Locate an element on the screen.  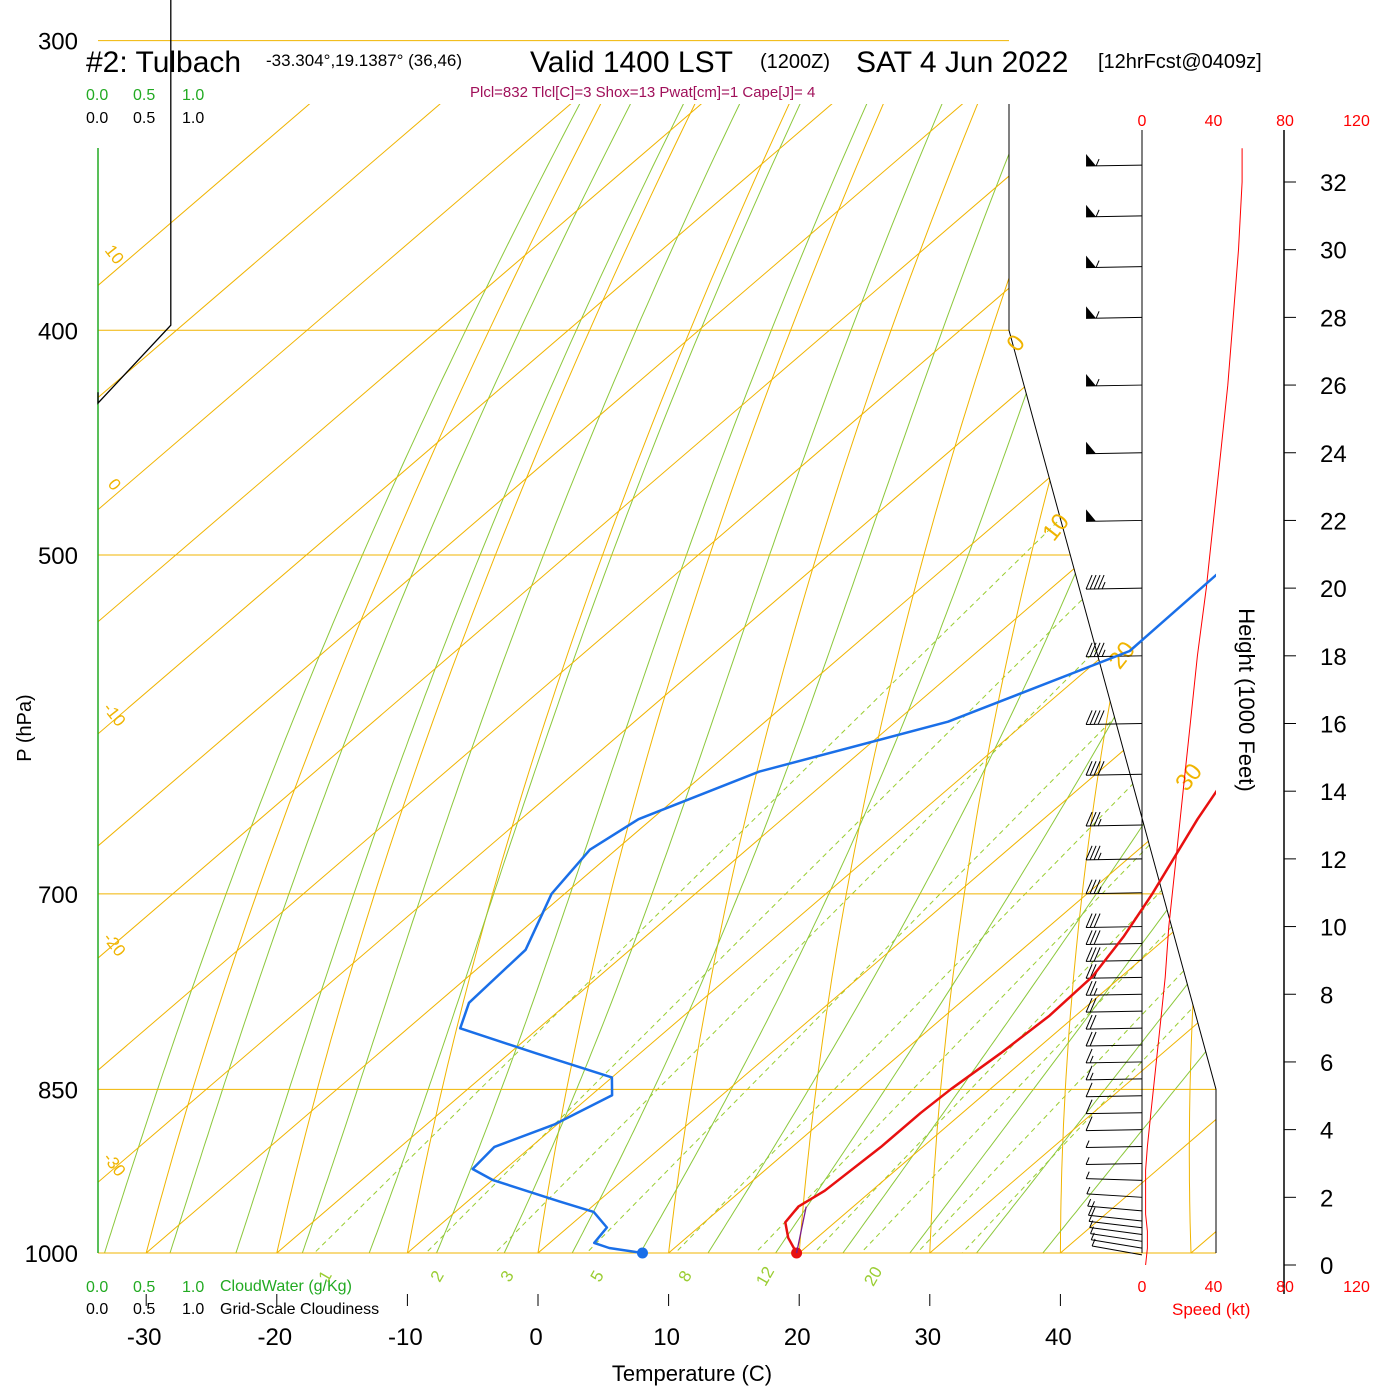
isotherm-label: -30 is located at coordinates (114, 1164).